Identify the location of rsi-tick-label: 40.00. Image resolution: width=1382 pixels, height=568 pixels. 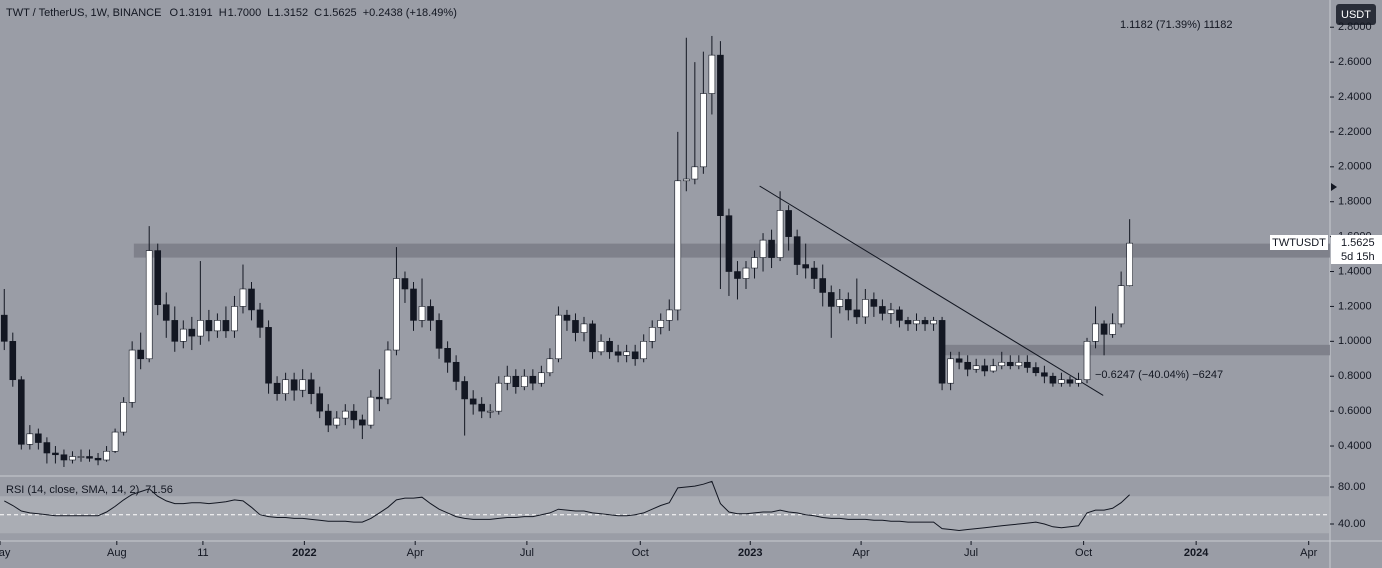
(1352, 524).